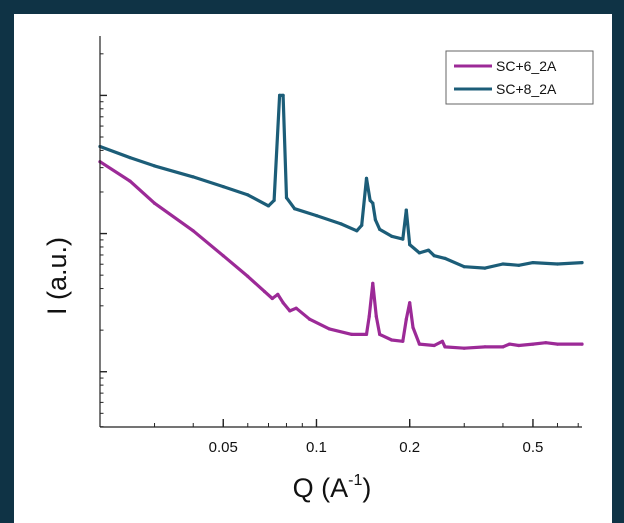  I want to click on x-axis-title: Q (A-1), so click(332, 487).